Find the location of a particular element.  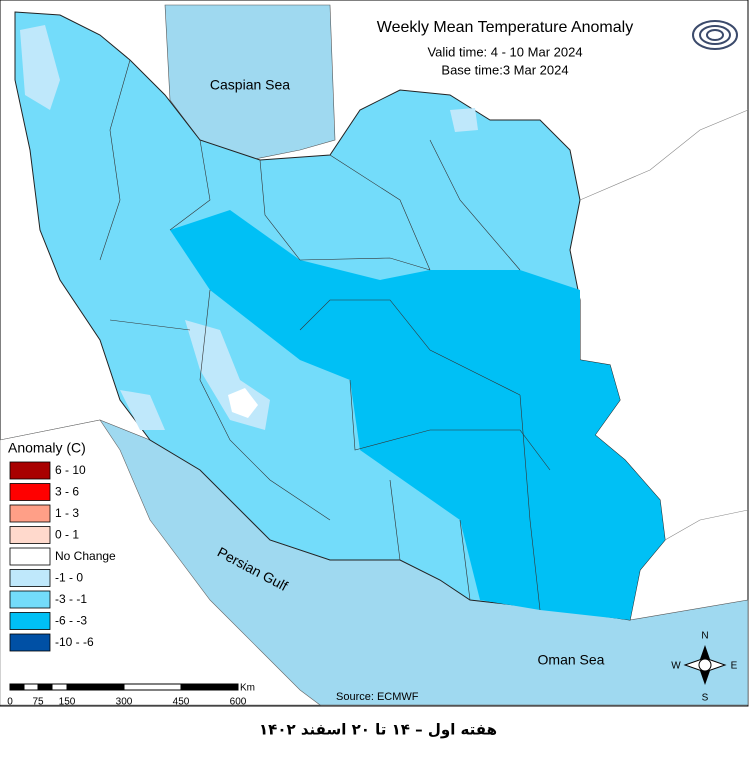

scale-bar is located at coordinates (124, 687).